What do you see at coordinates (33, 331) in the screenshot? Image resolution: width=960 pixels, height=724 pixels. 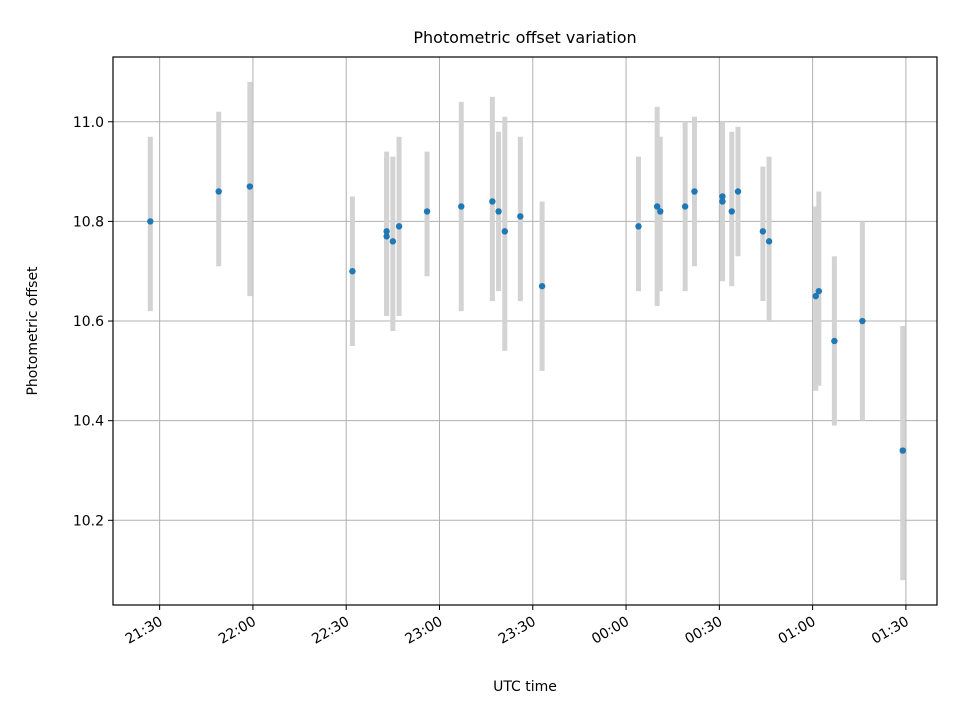 I see `y-axis-label: Photometric offset` at bounding box center [33, 331].